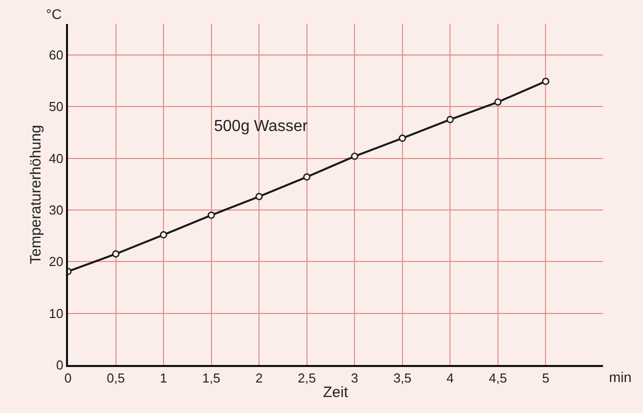 Image resolution: width=643 pixels, height=413 pixels. Describe the element at coordinates (259, 378) in the screenshot. I see `x-tick-label: 2` at that location.